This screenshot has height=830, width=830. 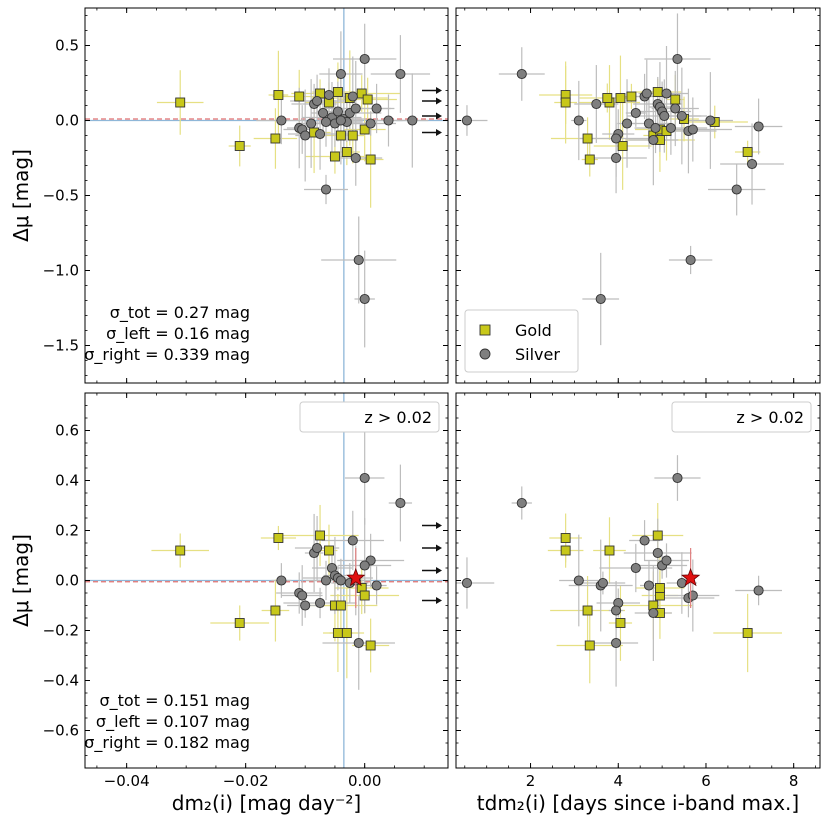 I want to click on stat-line: σ_left = 0.16 mag, so click(x=178, y=334).